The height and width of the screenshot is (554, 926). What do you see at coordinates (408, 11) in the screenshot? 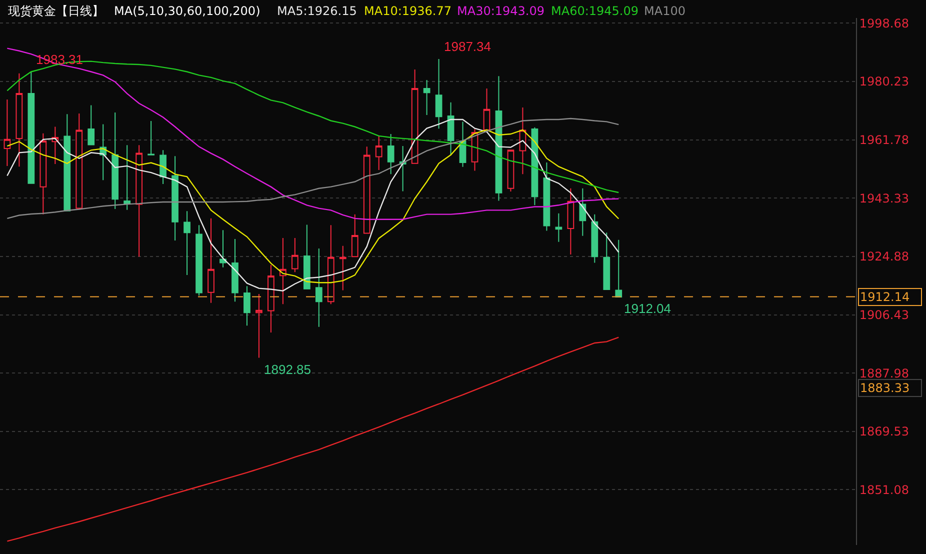
I see `text: MA10:1936.77` at bounding box center [408, 11].